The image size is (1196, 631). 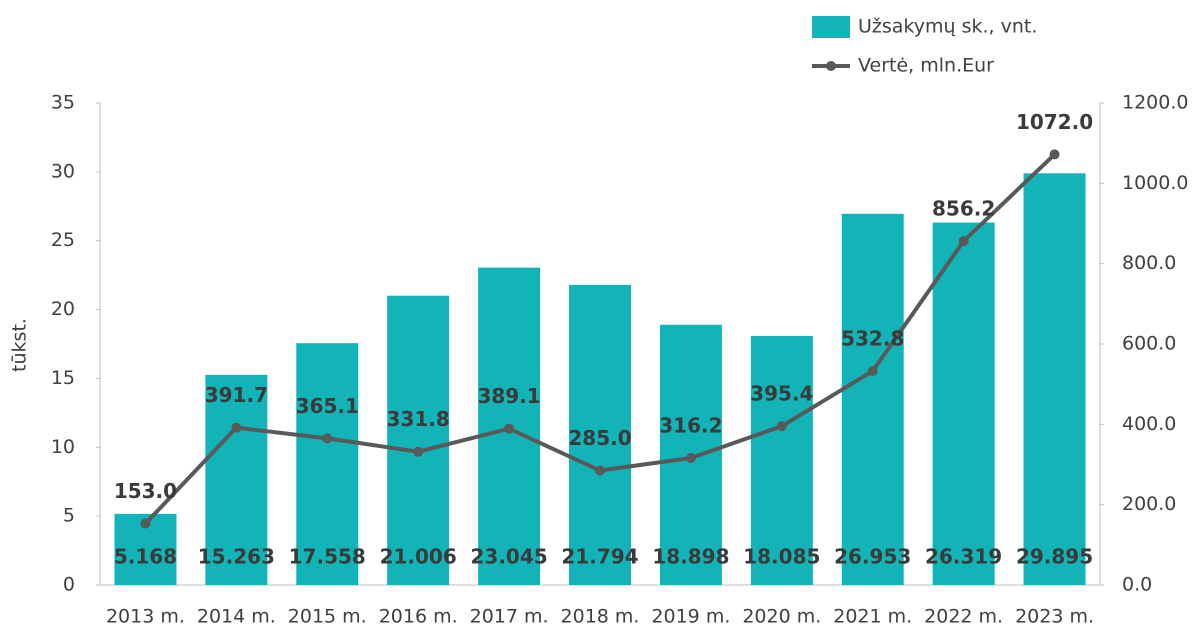 I want to click on x-tick-label: 2016 m., so click(x=418, y=617).